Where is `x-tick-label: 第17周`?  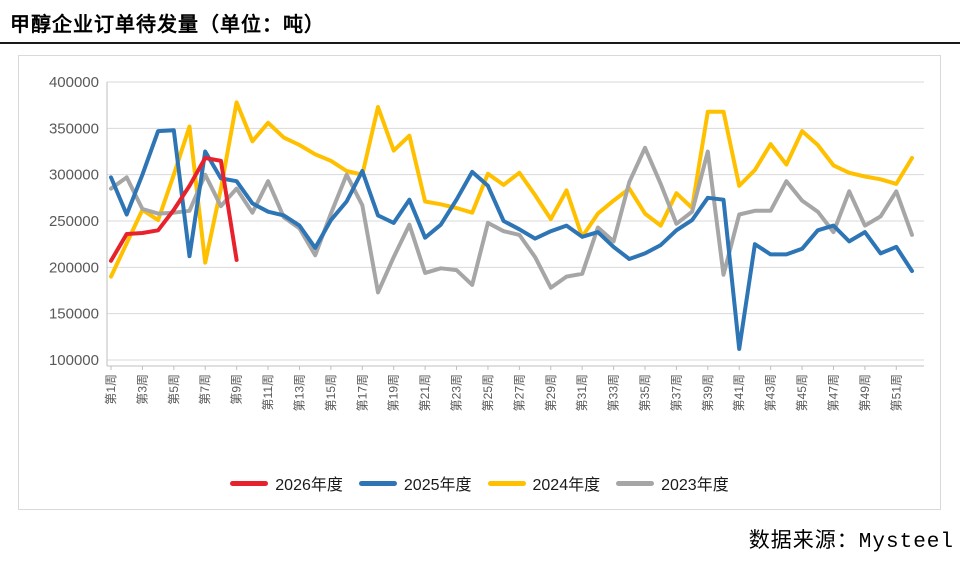
x-tick-label: 第17周 is located at coordinates (362, 392).